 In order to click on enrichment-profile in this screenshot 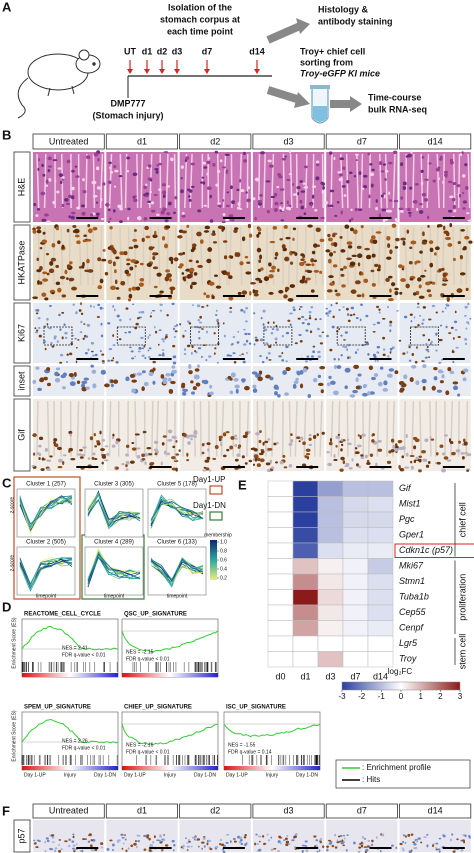, I will do `click(170, 641)`.